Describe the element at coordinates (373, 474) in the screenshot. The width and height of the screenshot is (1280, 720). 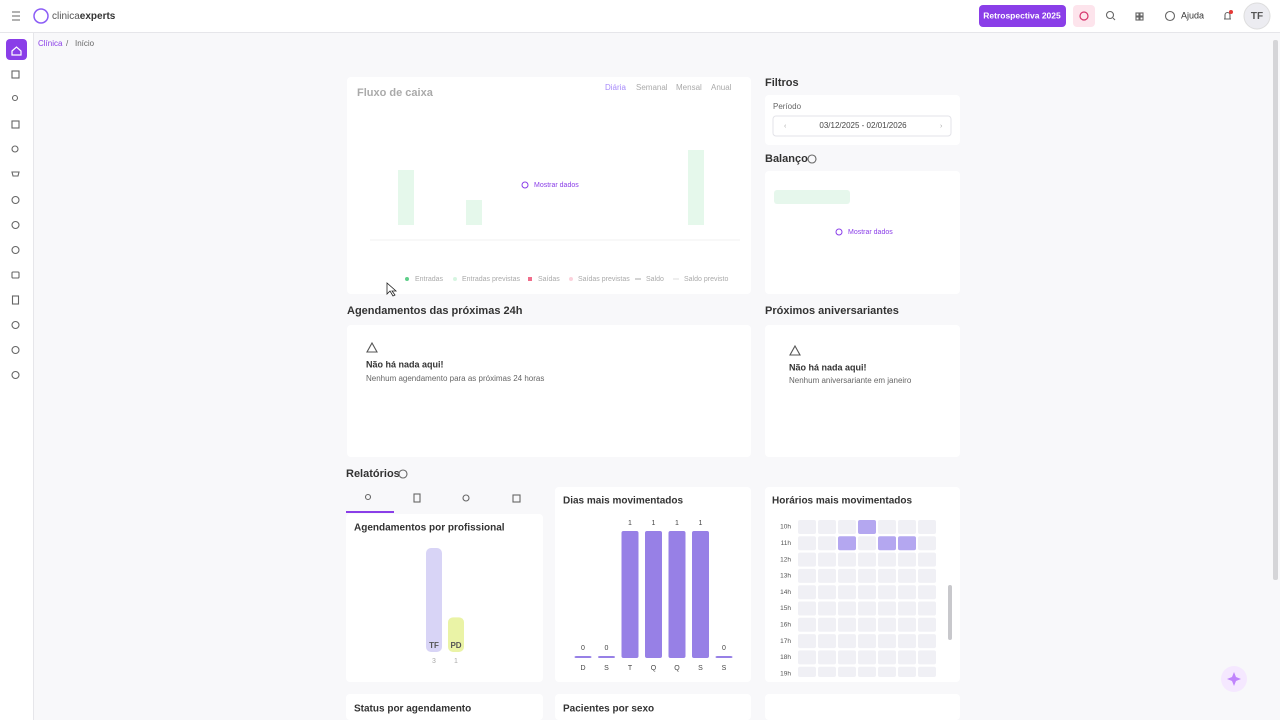
I see `section-title: Relatórios` at that location.